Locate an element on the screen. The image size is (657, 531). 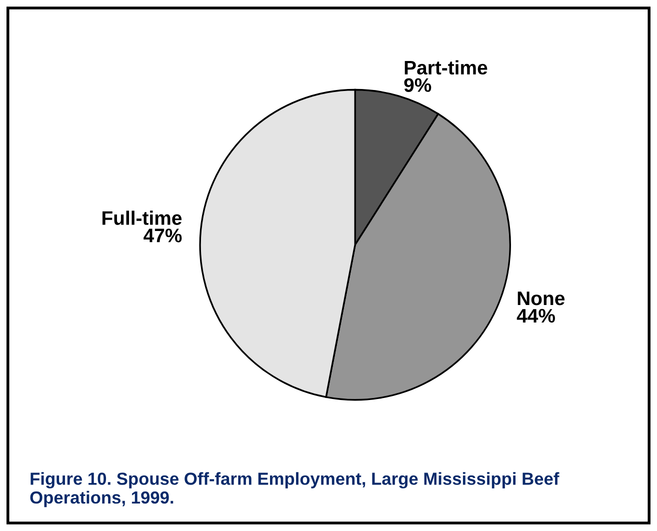
slice-label: Part-time is located at coordinates (446, 67).